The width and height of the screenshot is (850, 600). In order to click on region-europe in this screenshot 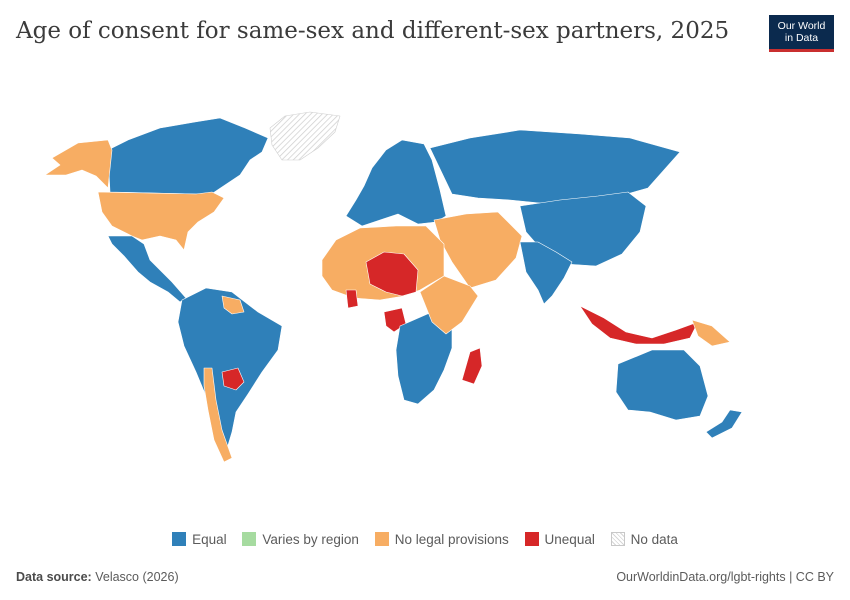, I will do `click(396, 183)`.